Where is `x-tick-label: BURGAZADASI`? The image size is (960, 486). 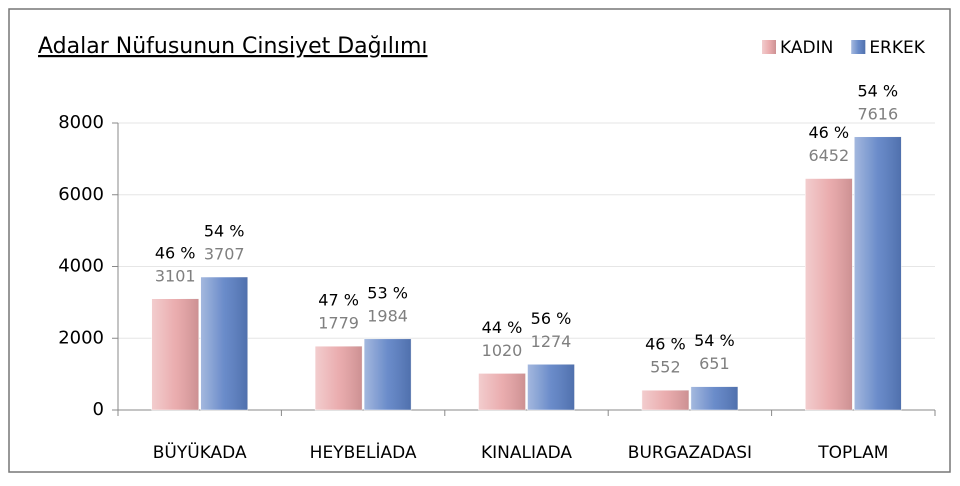
x-tick-label: BURGAZADASI is located at coordinates (690, 453).